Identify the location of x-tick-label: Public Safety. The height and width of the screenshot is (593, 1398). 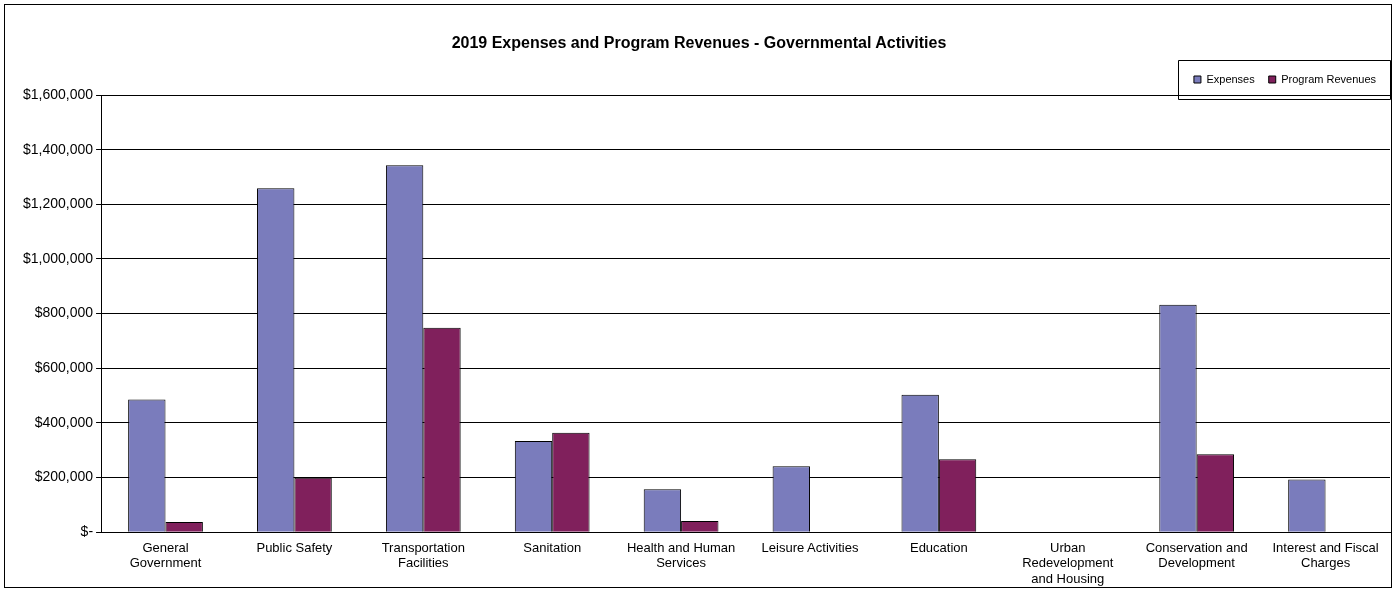
(294, 547).